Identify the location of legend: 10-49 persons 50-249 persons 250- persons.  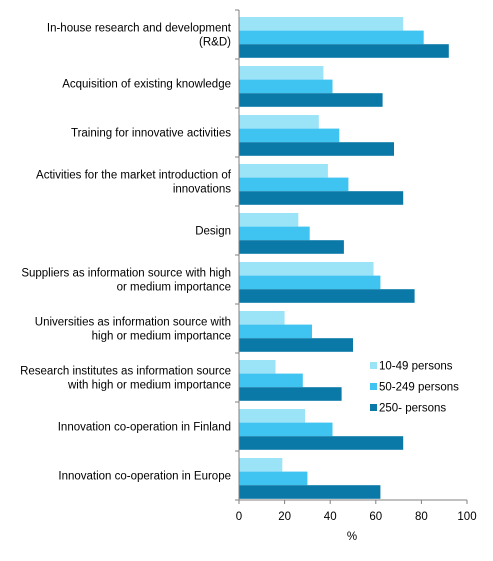
(414, 388).